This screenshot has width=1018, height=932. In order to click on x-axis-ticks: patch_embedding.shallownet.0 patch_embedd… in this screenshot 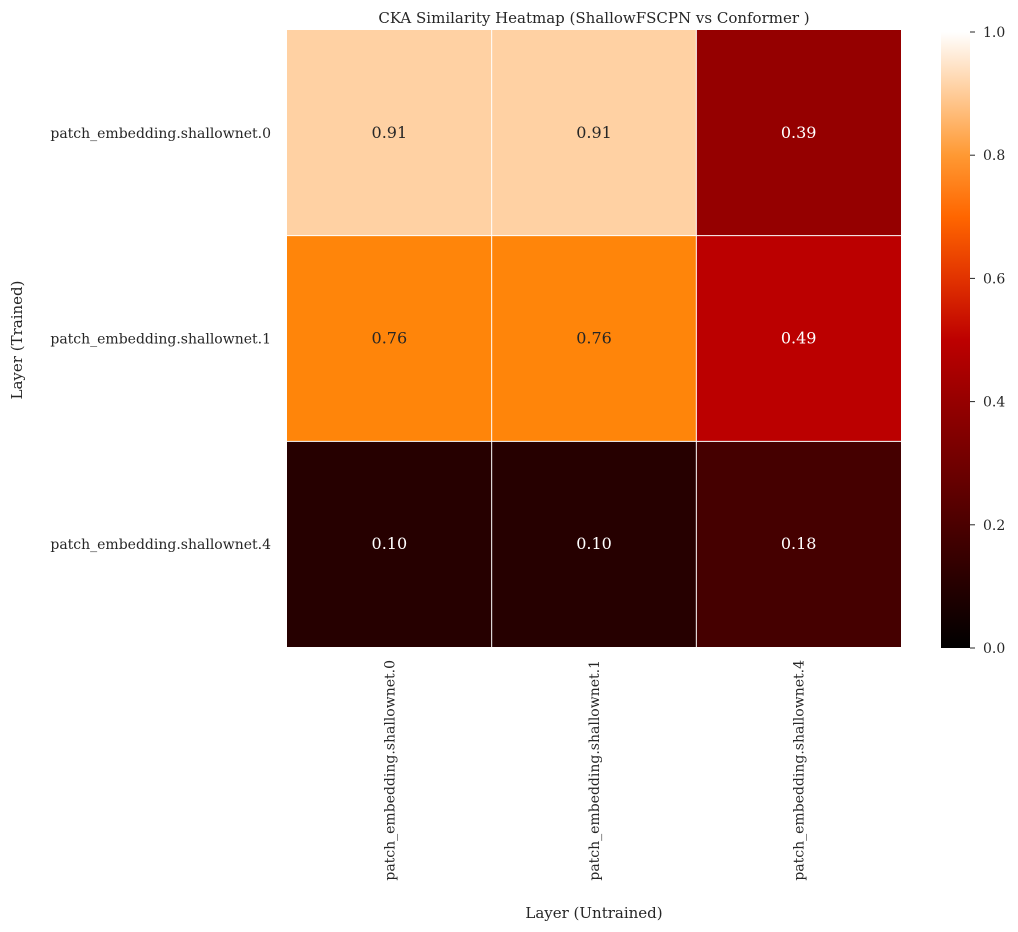, I will do `click(594, 770)`.